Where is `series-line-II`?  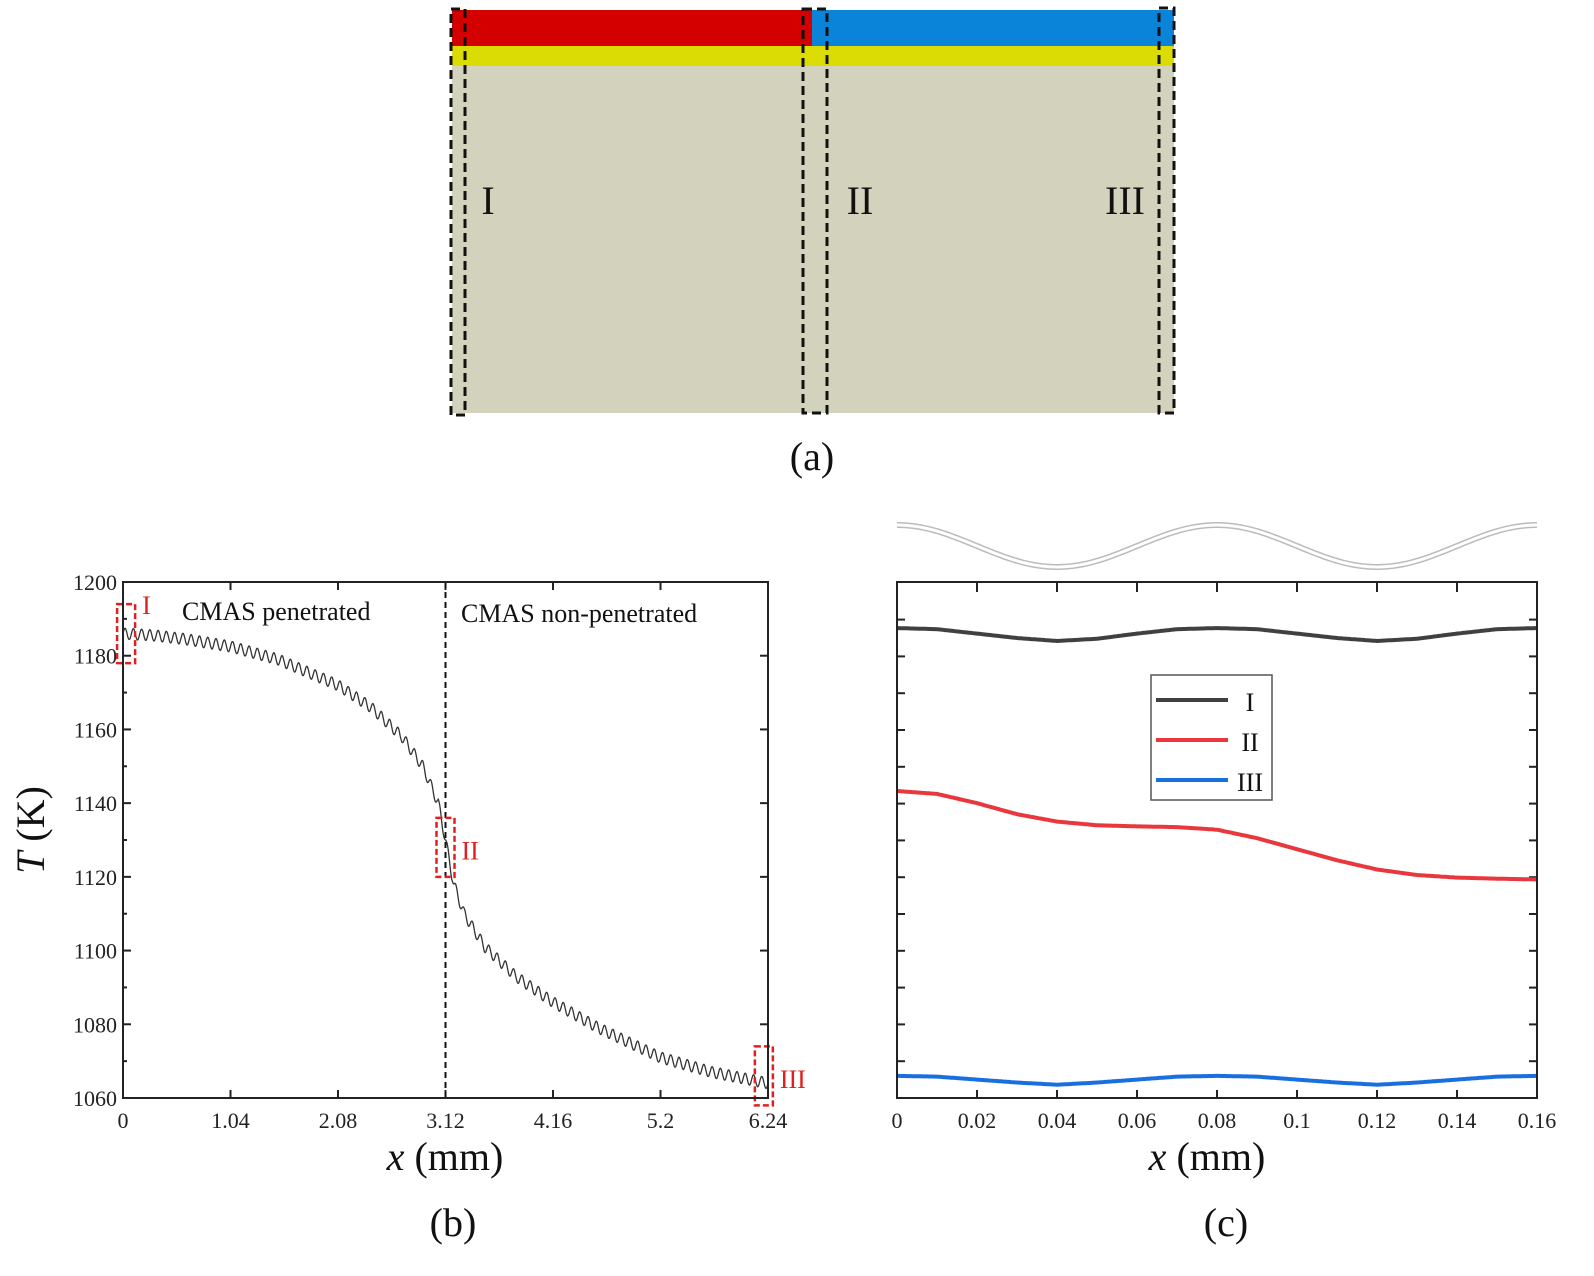 series-line-II is located at coordinates (1216, 835).